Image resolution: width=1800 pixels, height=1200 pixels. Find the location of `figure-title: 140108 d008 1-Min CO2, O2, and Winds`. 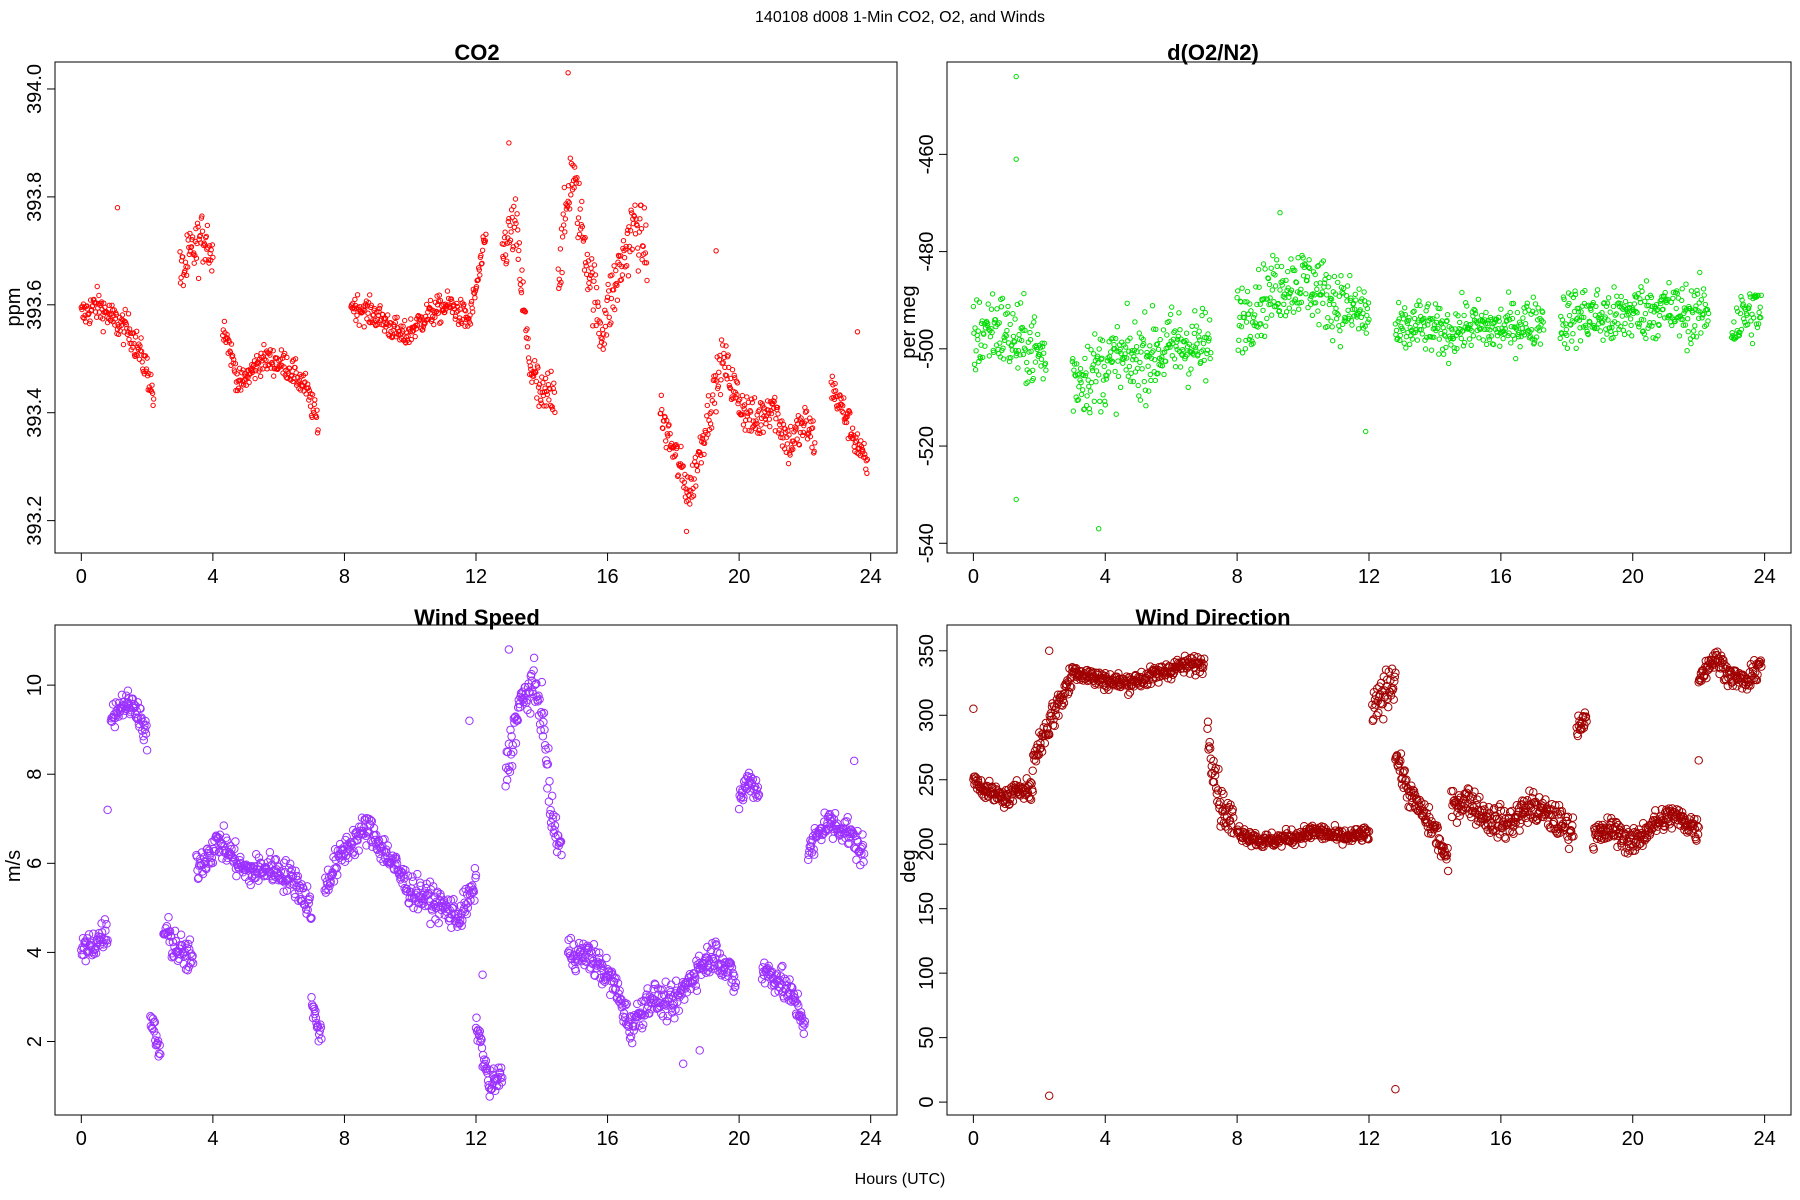

figure-title: 140108 d008 1-Min CO2, O2, and Winds is located at coordinates (900, 17).